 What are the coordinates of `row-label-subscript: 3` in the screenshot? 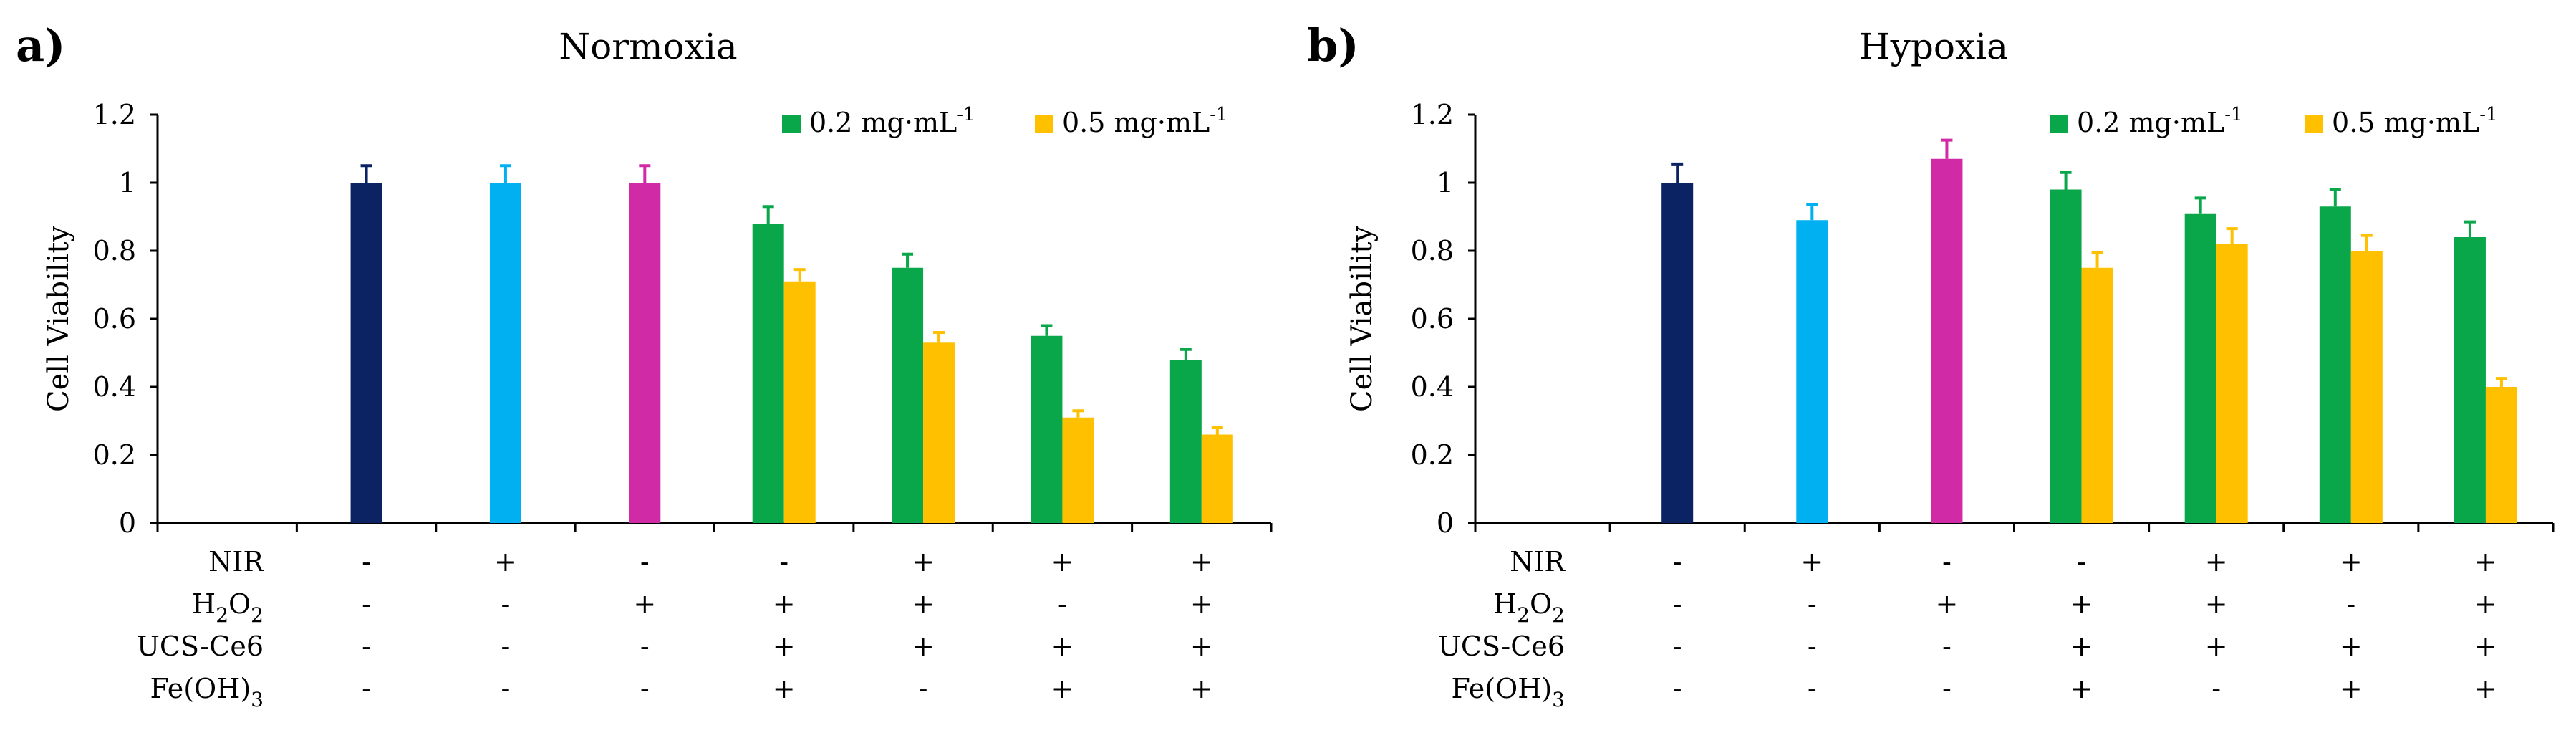 It's located at (1558, 699).